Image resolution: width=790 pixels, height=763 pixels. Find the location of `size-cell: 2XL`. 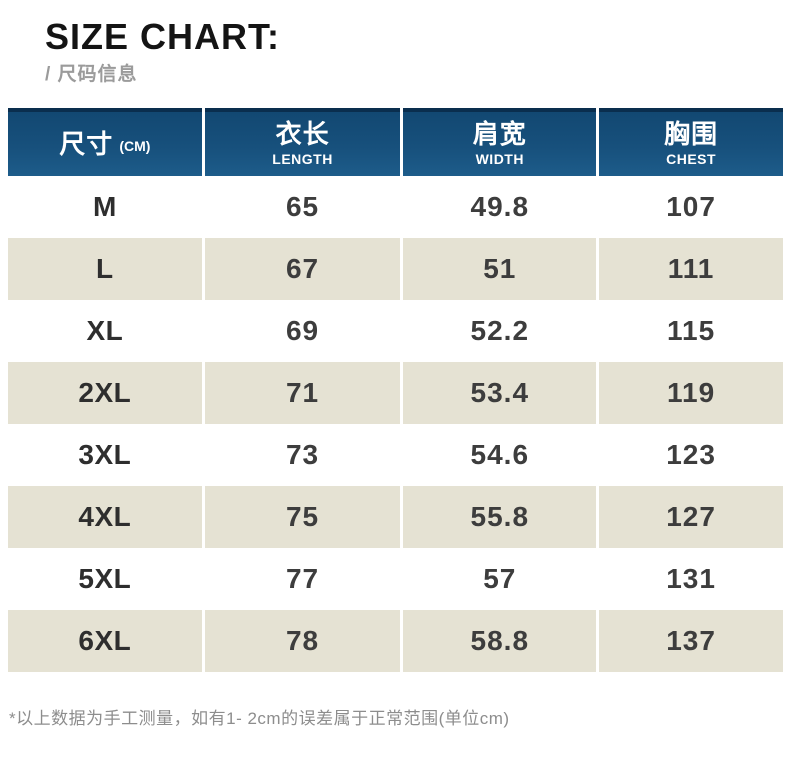

size-cell: 2XL is located at coordinates (105, 393).